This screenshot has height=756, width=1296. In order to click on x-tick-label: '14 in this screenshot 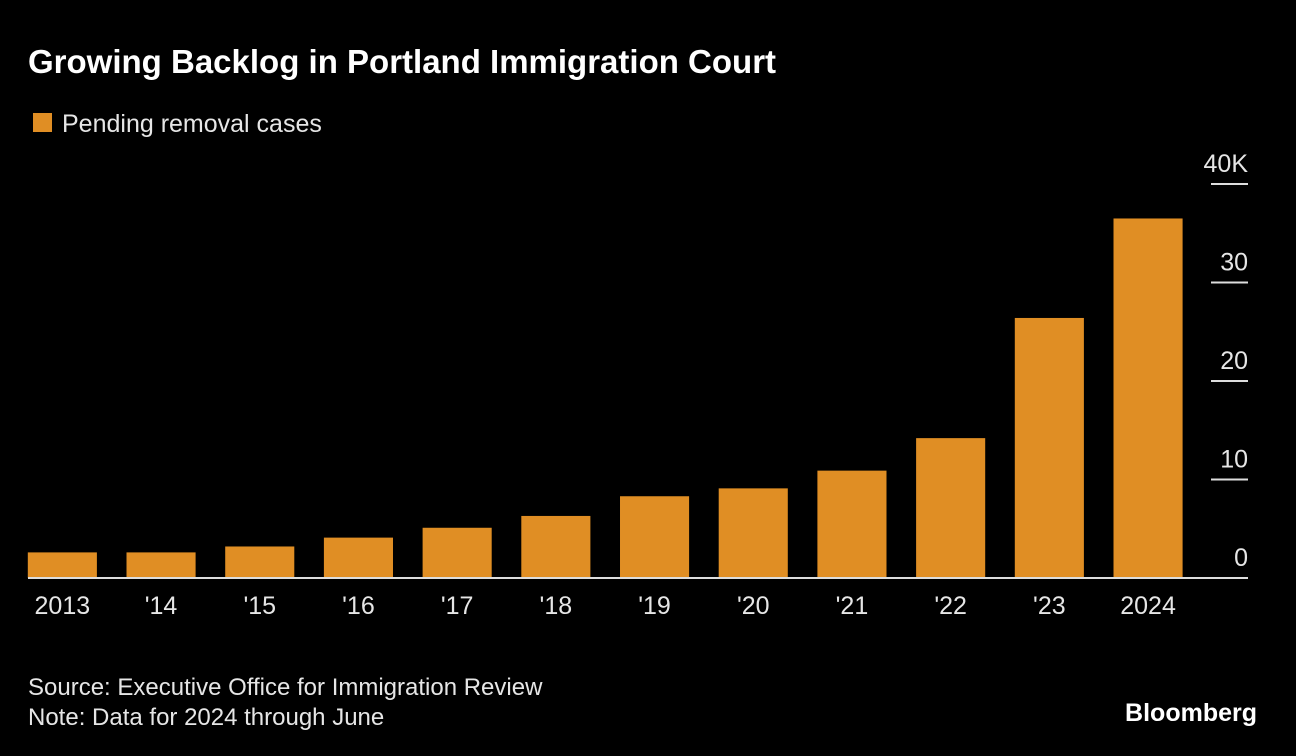, I will do `click(161, 606)`.